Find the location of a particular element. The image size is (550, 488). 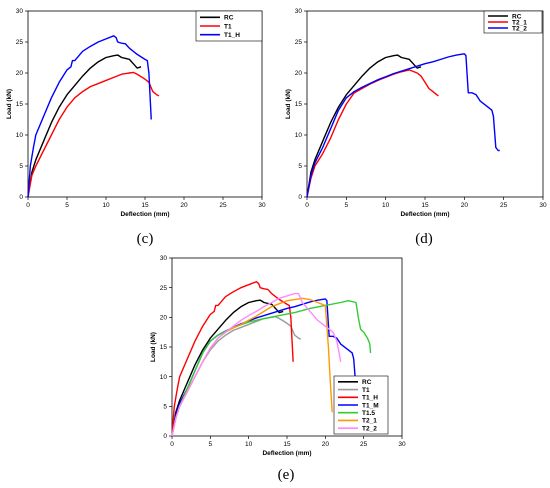

panel-label: (c) is located at coordinates (145, 239).